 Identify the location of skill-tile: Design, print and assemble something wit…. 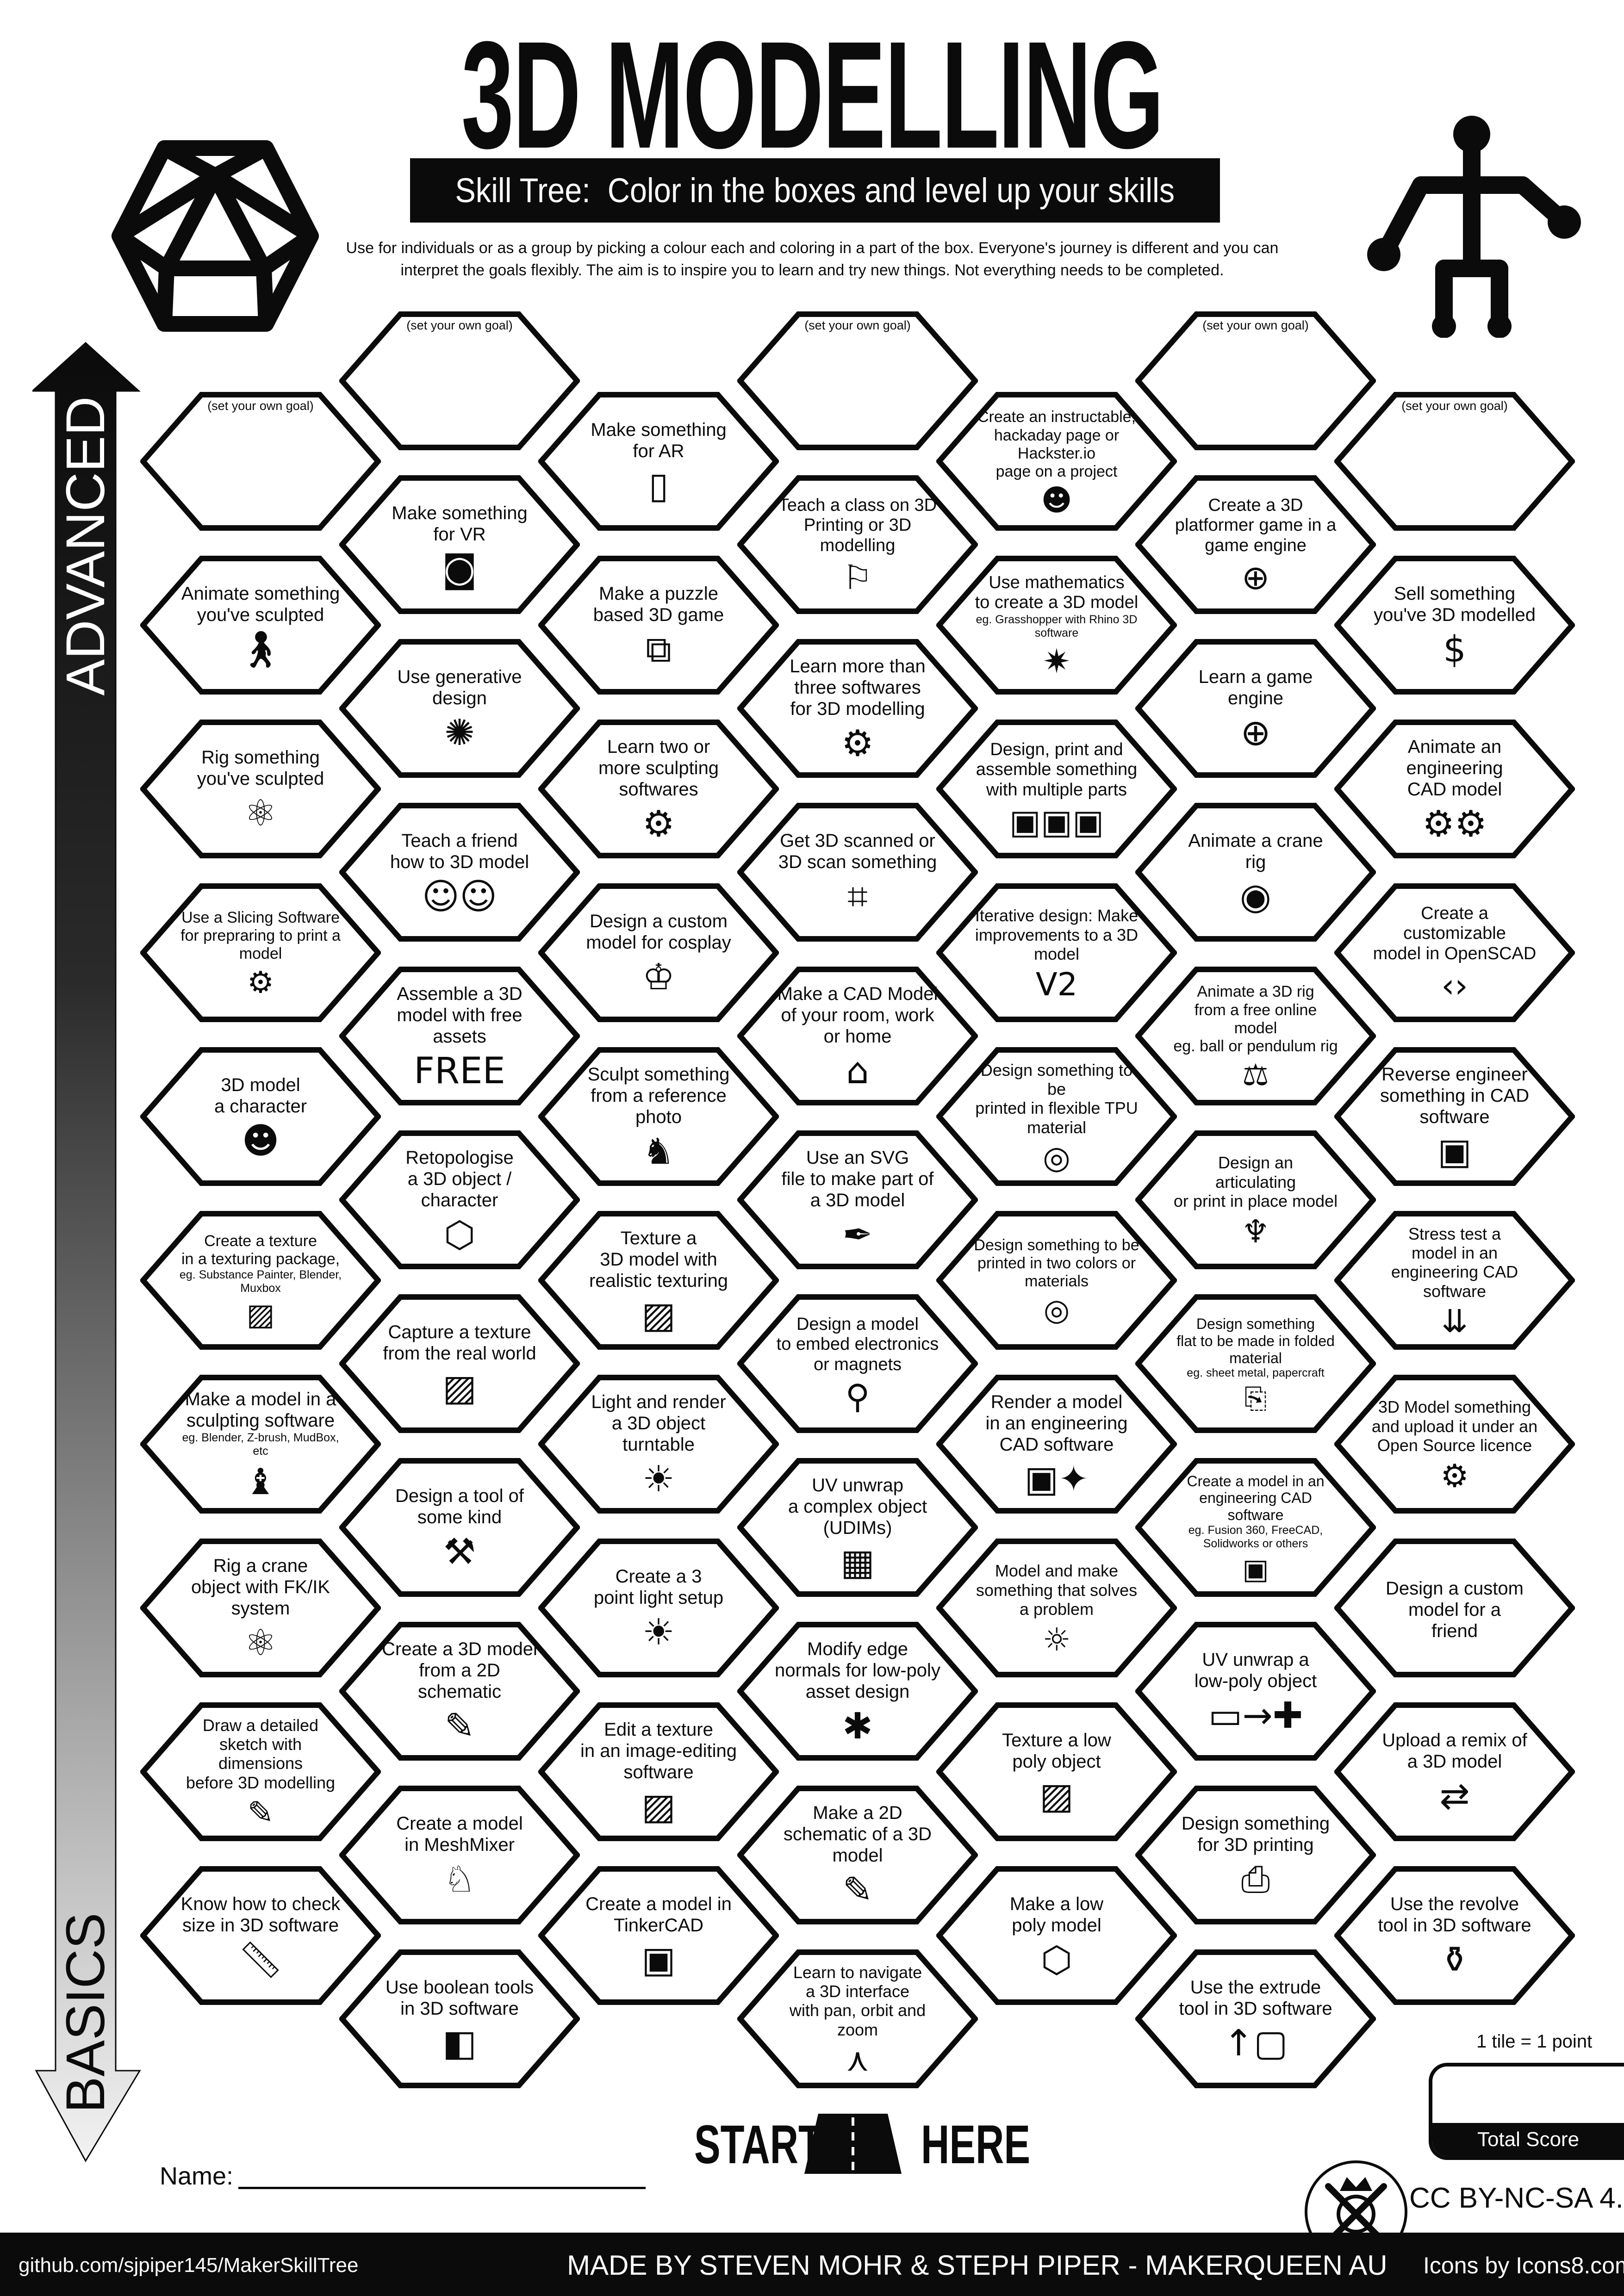
(1056, 789).